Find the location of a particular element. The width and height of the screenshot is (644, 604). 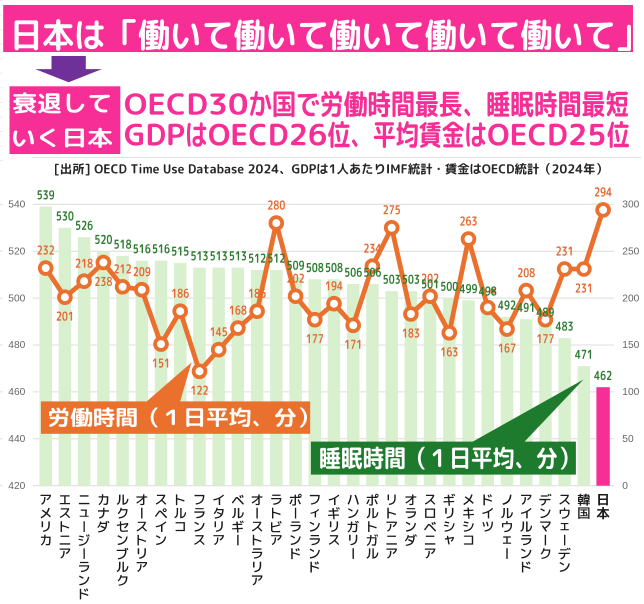

svg-text: 150 is located at coordinates (630, 345).